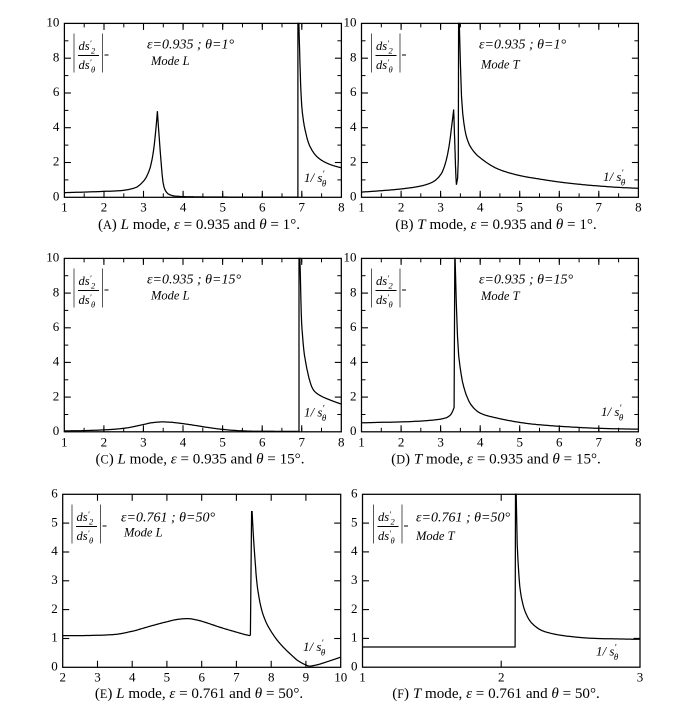  I want to click on svg-text:(C) L mode, ε = 0.935 and θ =: (C) L mode, ε = 0.935 and θ = 15°., so click(200, 460).